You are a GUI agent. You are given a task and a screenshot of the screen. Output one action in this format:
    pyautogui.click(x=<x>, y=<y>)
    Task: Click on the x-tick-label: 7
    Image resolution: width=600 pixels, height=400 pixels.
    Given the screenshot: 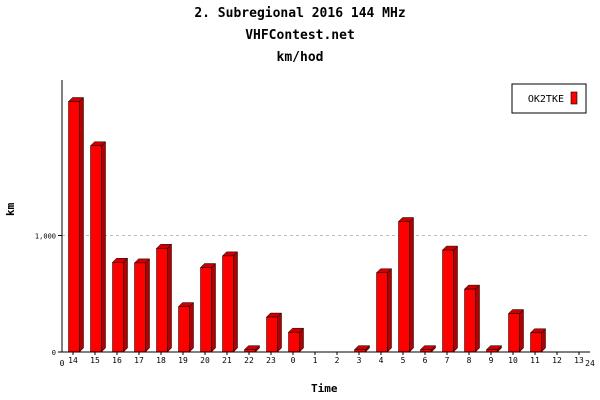 What is the action you would take?
    pyautogui.click(x=447, y=360)
    